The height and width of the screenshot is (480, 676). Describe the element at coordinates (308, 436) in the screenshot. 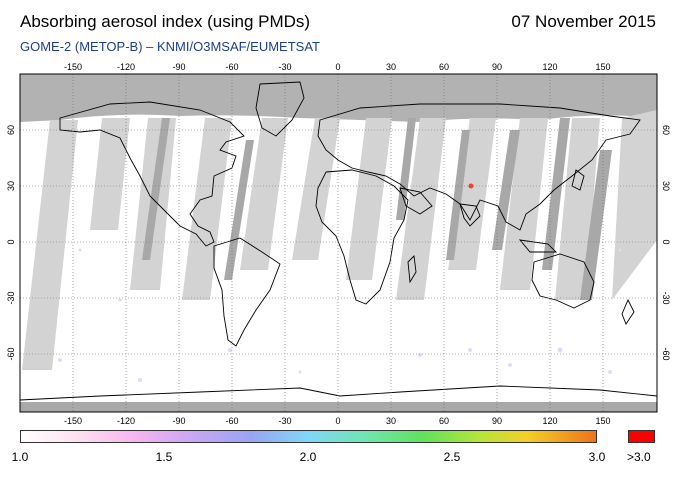

I see `colorbar` at that location.